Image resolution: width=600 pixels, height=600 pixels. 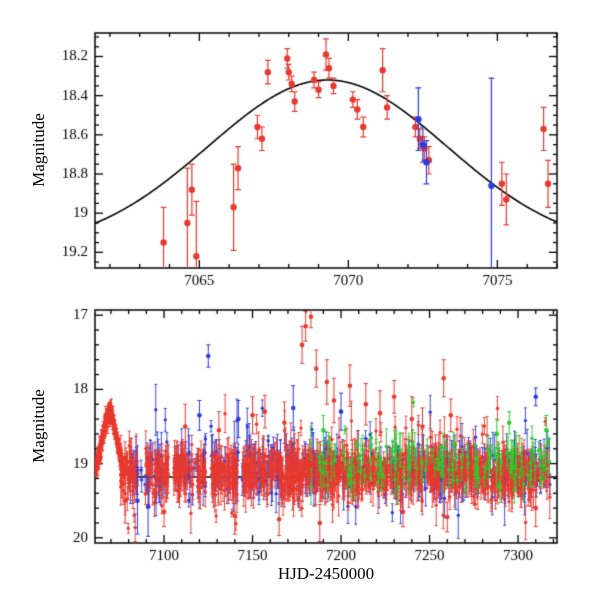 I want to click on y-axis-label-bottom: Magnitude, so click(x=38, y=426).